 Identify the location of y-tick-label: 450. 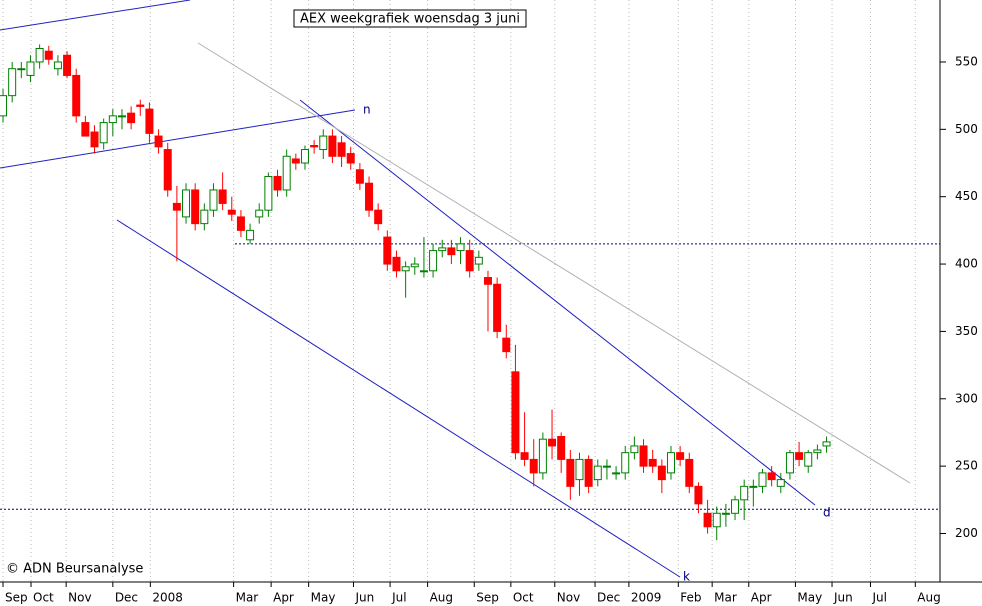
(966, 196).